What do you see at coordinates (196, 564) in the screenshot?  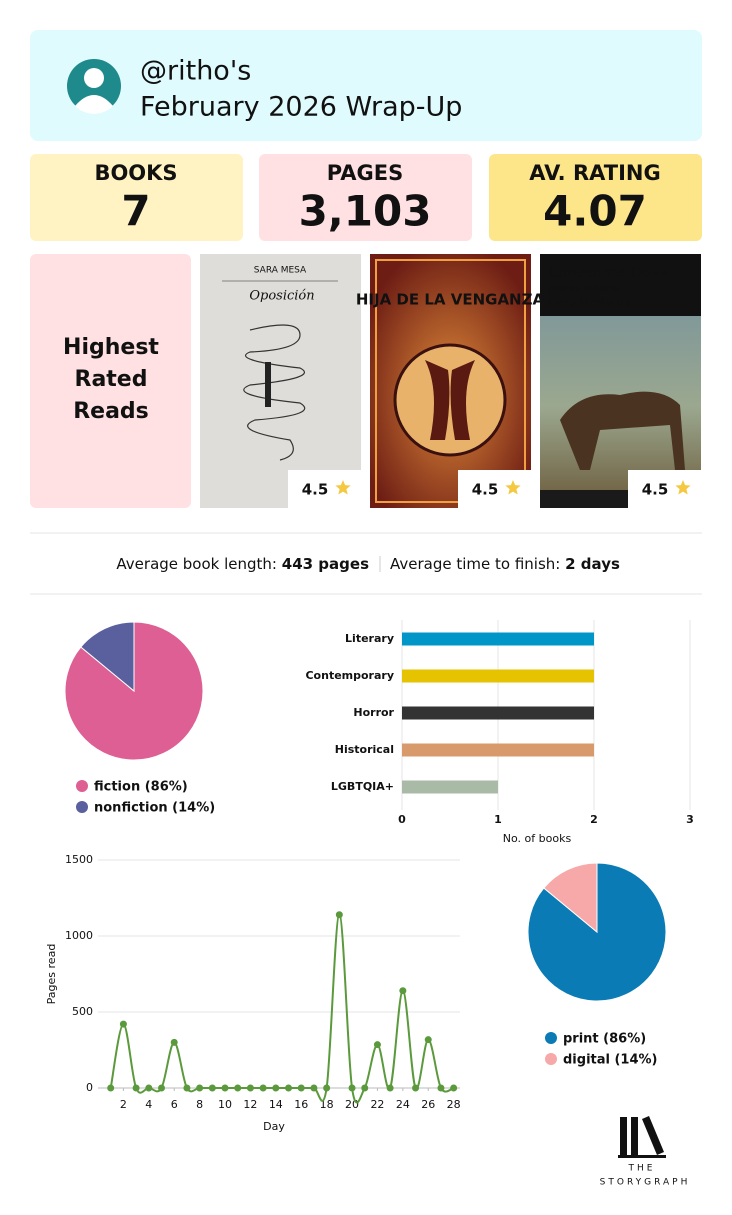 I see `summary-label: Average book length:` at bounding box center [196, 564].